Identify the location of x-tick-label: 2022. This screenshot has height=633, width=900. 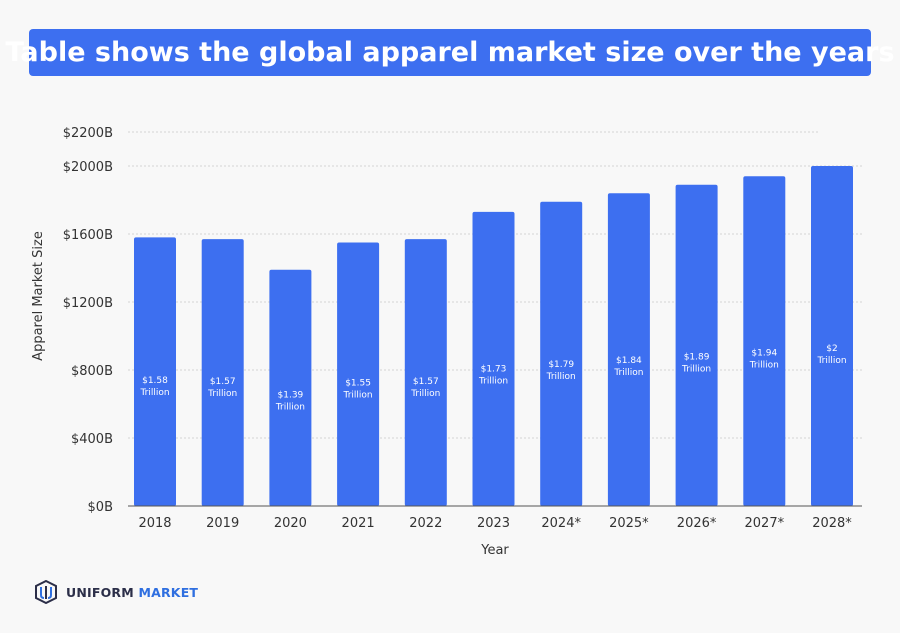
(425, 523).